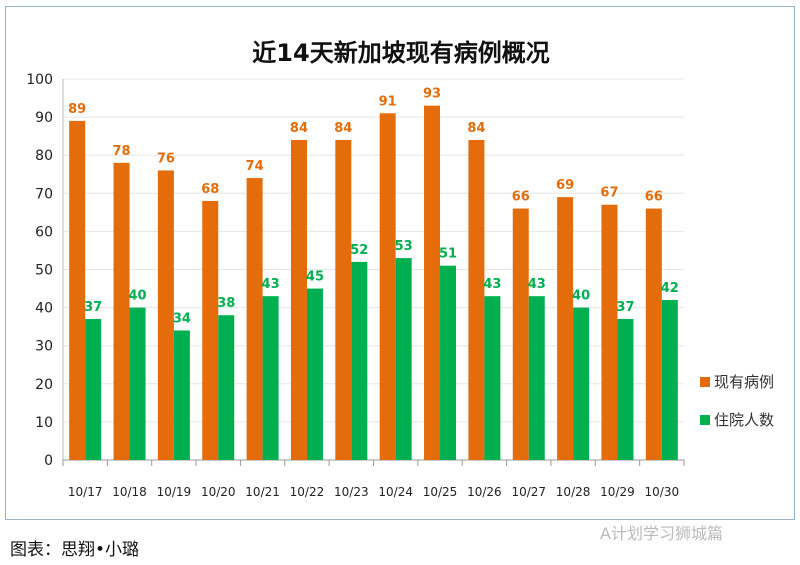 This screenshot has height=565, width=800. Describe the element at coordinates (315, 277) in the screenshot. I see `data-label: 45` at that location.